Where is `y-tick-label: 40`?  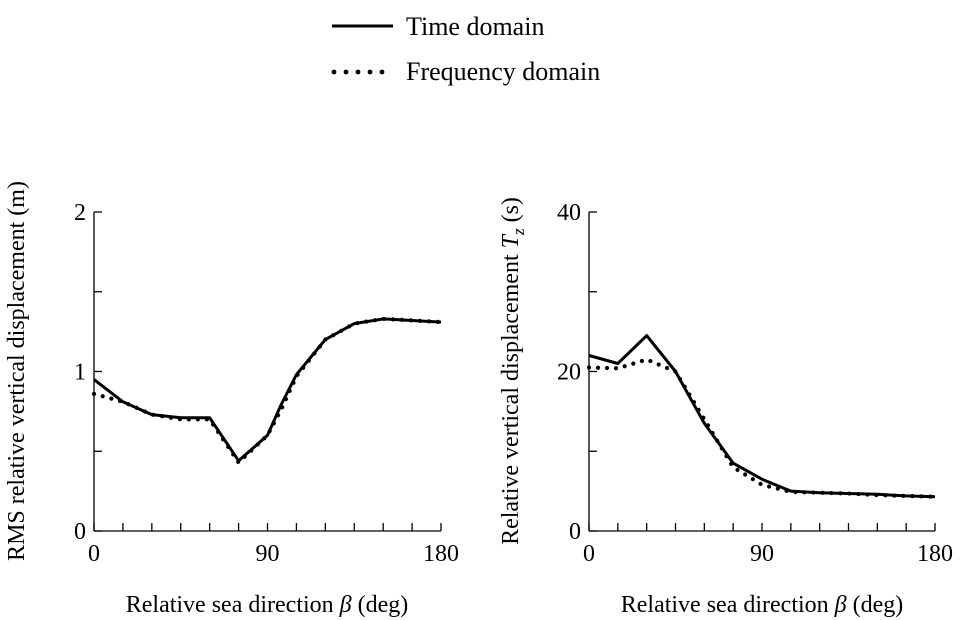 y-tick-label: 40 is located at coordinates (569, 213).